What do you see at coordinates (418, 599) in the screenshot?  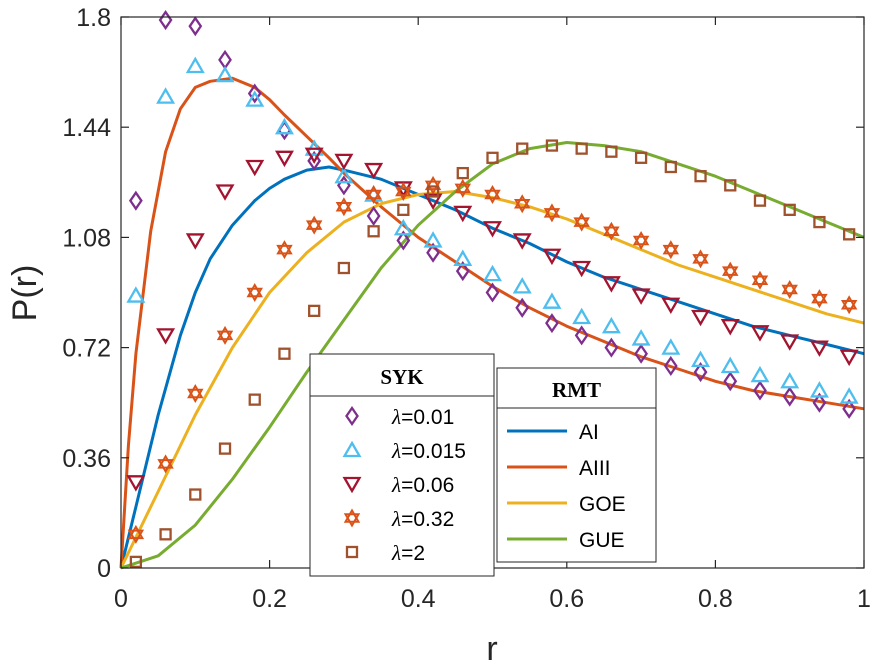 I see `x-tick-label: 0.4` at bounding box center [418, 599].